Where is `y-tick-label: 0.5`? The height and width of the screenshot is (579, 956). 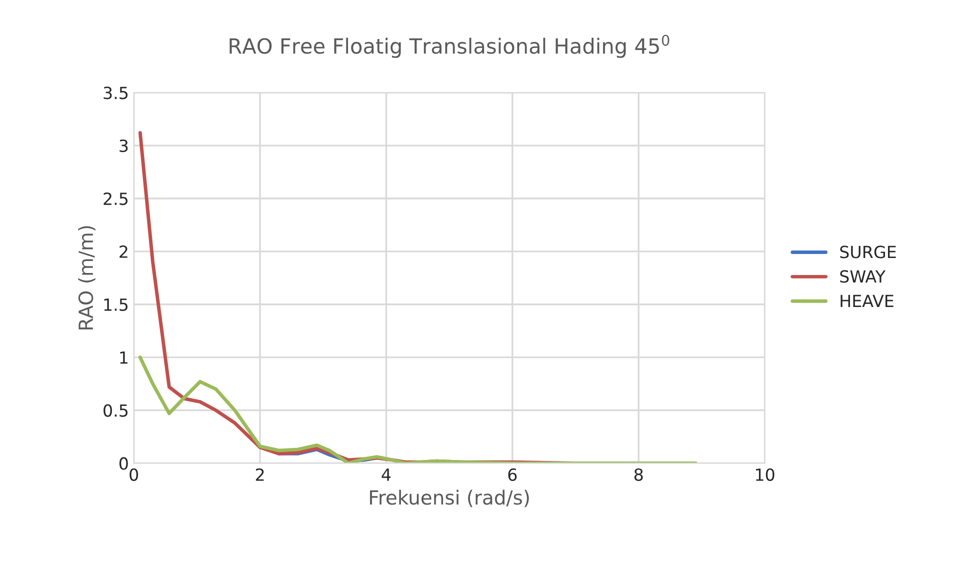
y-tick-label: 0.5 is located at coordinates (116, 410).